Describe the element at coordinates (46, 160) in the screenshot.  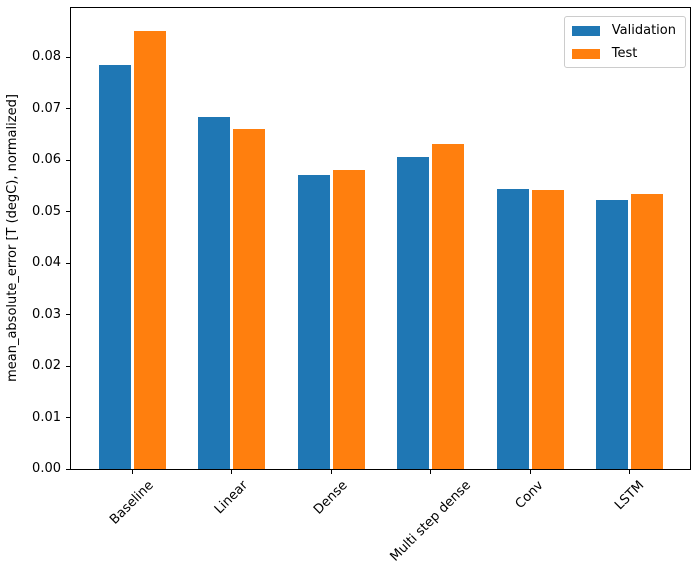
I see `y-tick-label: 0.06` at that location.